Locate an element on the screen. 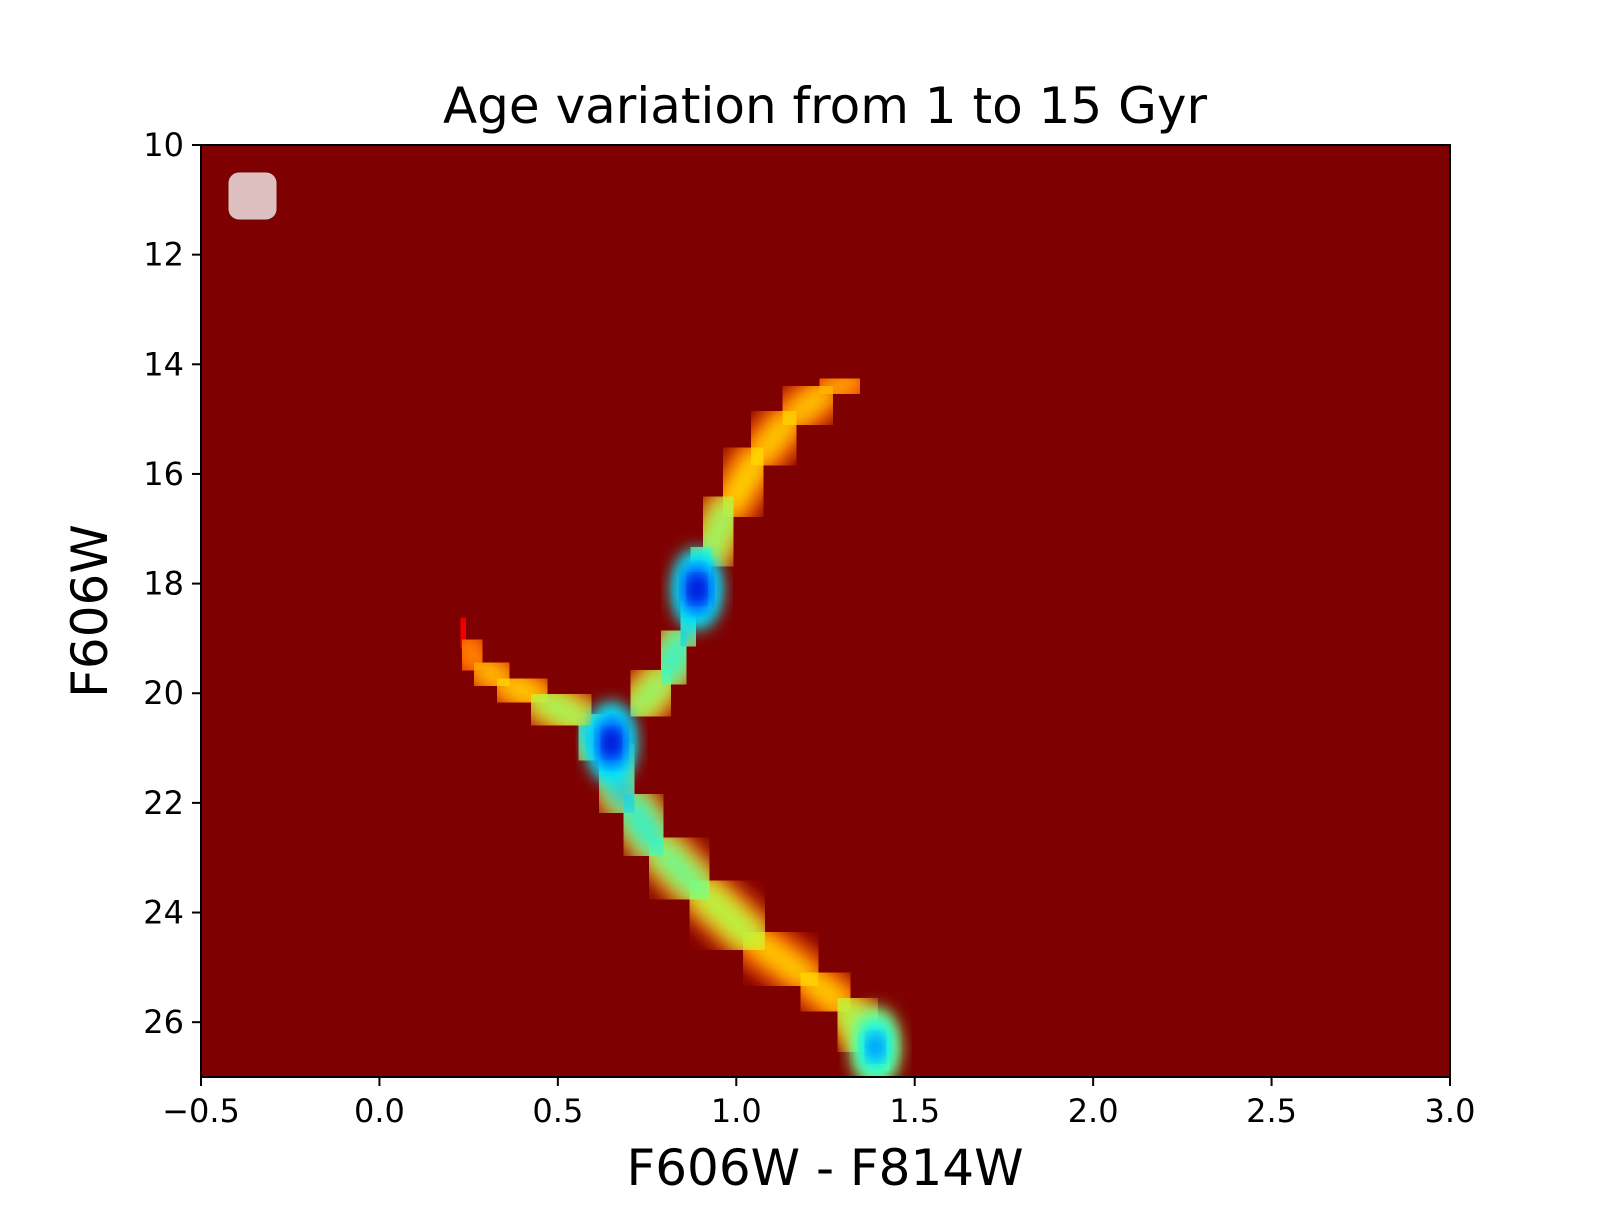 The width and height of the screenshot is (1600, 1205). x-axis-label: F606W - F814W is located at coordinates (824, 1168).